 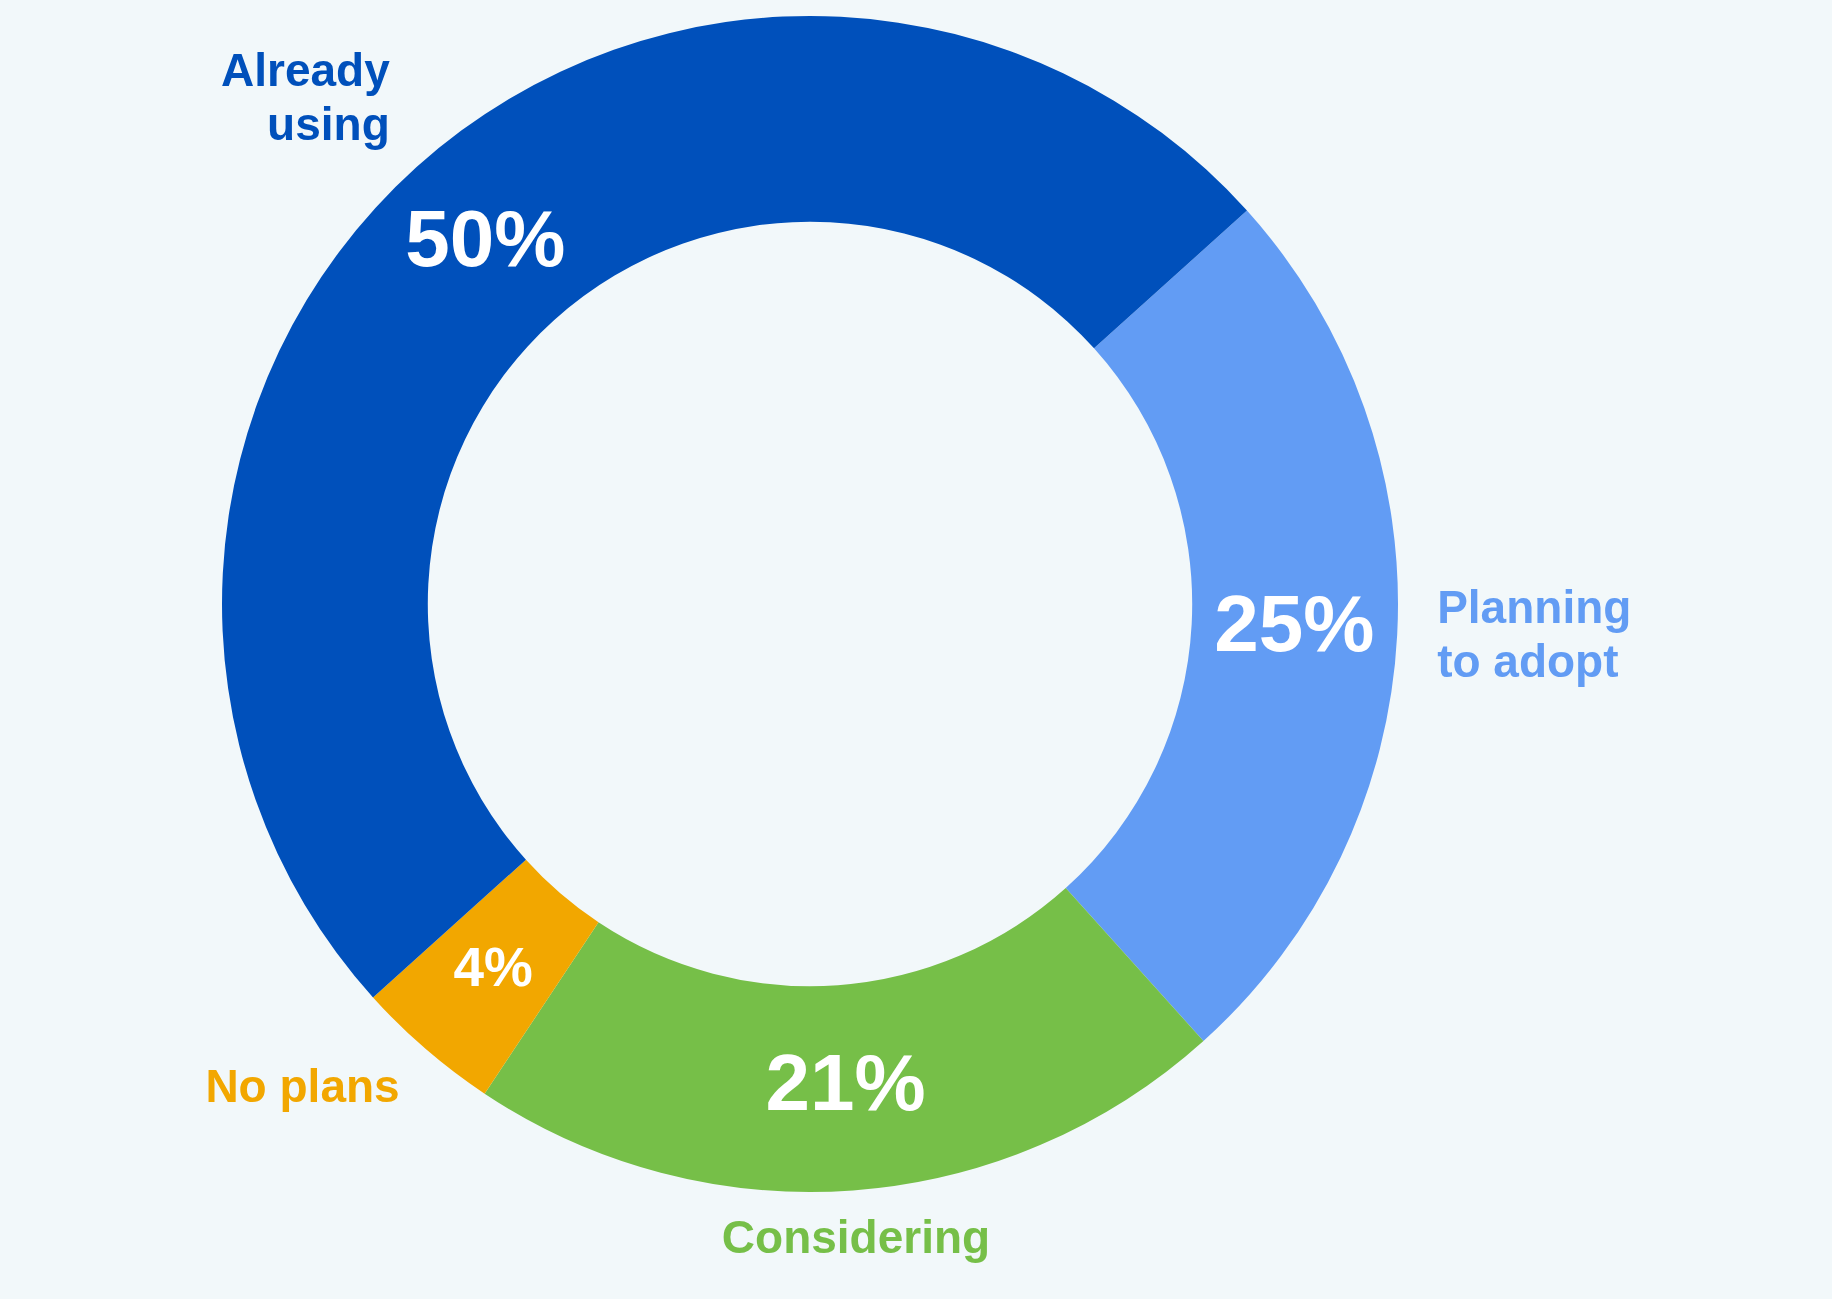 What do you see at coordinates (493, 967) in the screenshot?
I see `data-label: 4%` at bounding box center [493, 967].